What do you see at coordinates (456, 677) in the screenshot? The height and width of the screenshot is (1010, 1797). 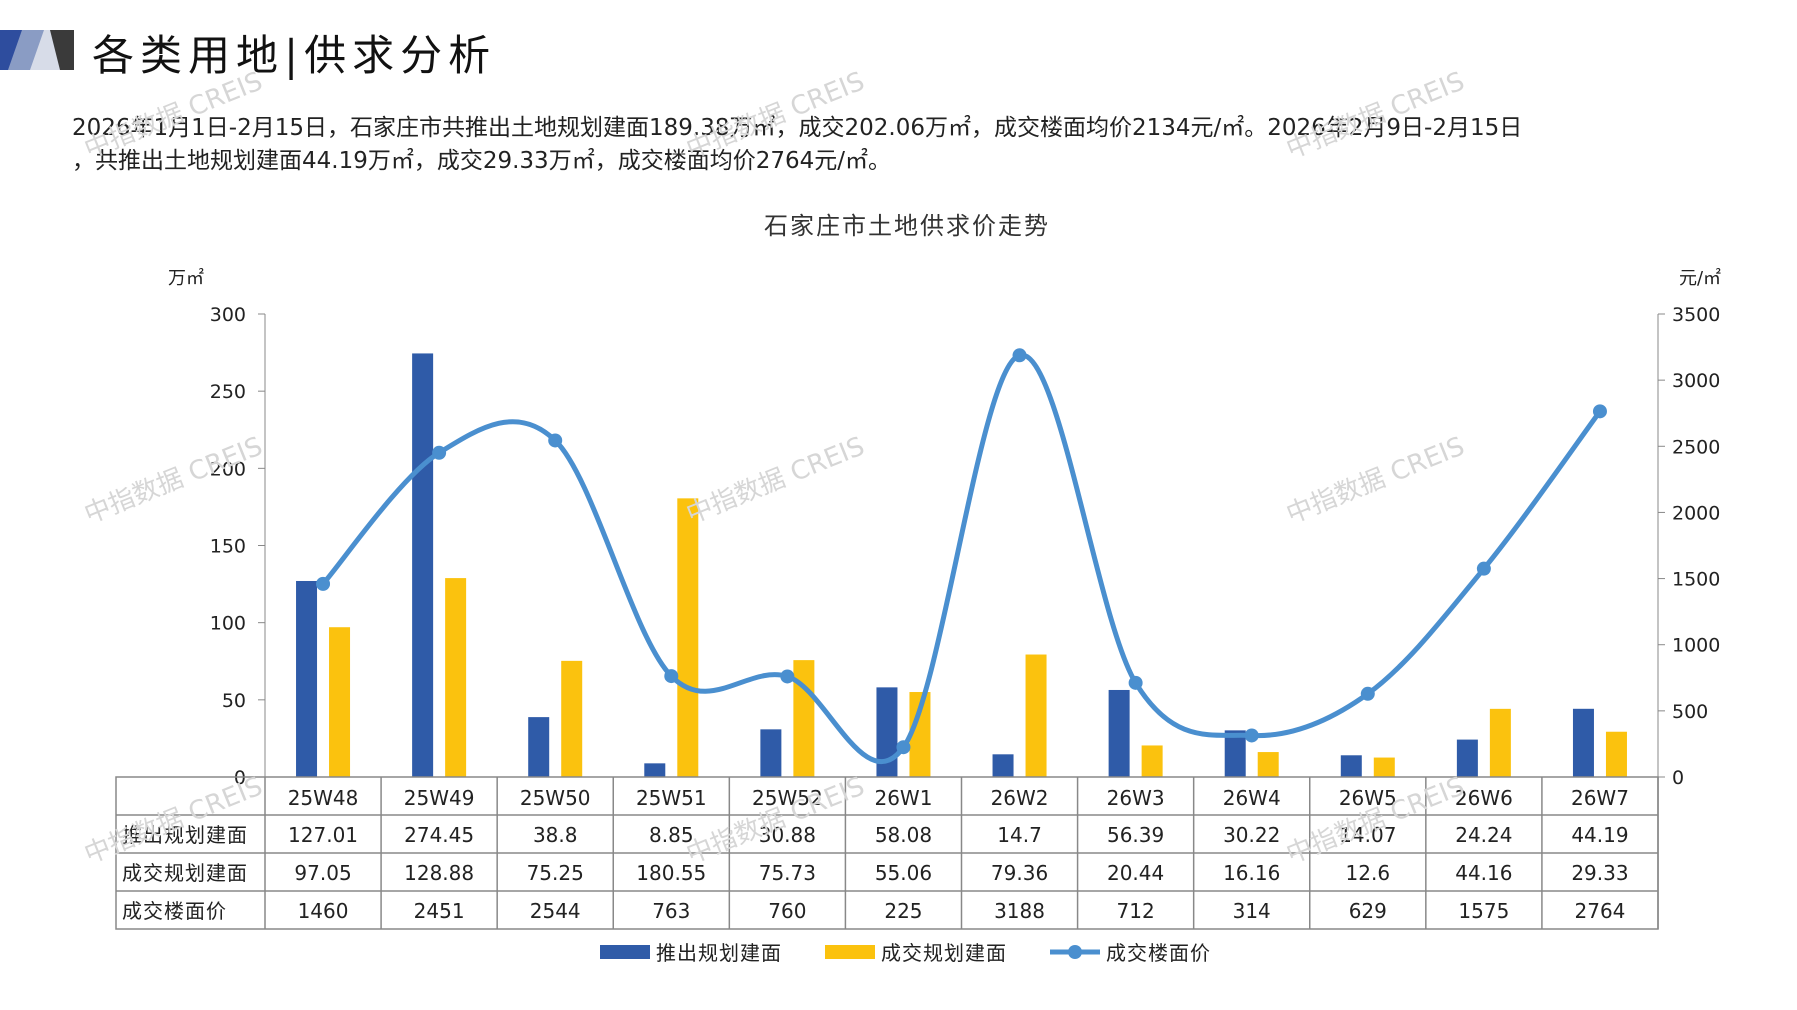 I see `bar-deal-25W49` at bounding box center [456, 677].